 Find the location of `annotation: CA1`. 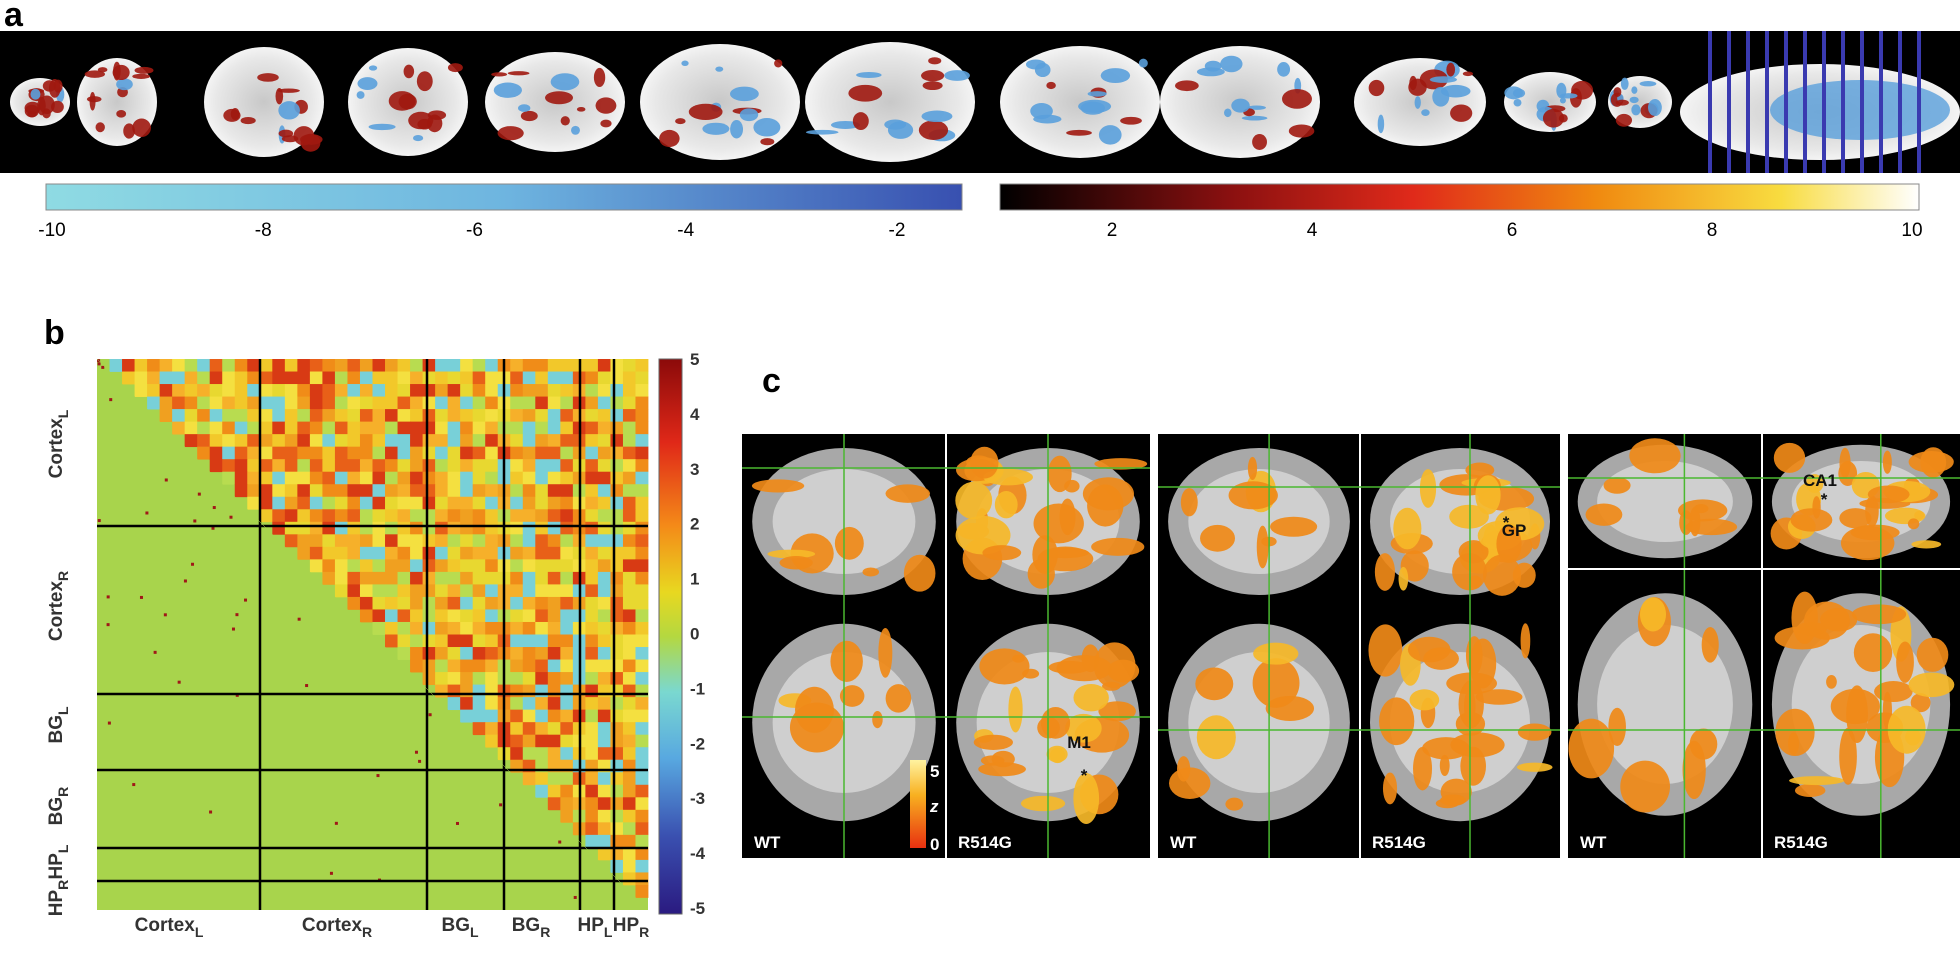

annotation: CA1 is located at coordinates (1820, 480).